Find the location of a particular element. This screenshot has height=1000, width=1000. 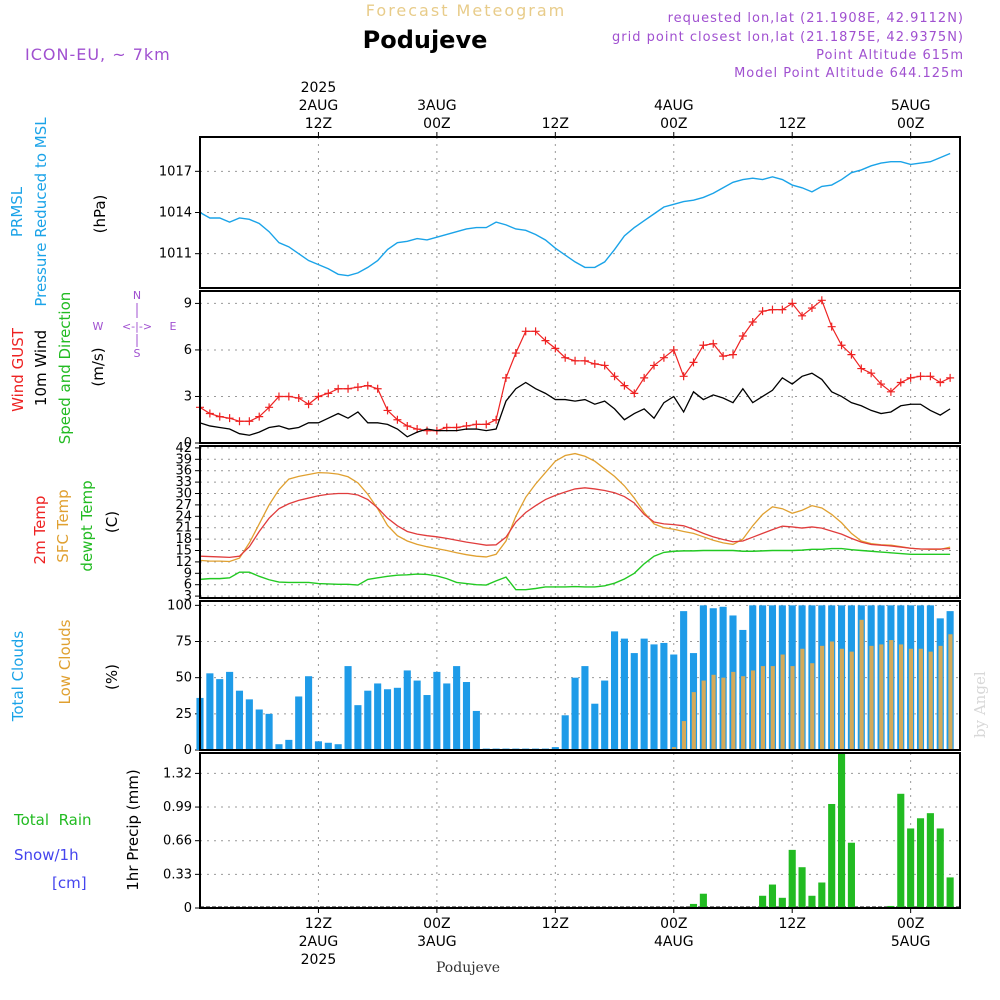

y-tick-label: 0 is located at coordinates (188, 908).